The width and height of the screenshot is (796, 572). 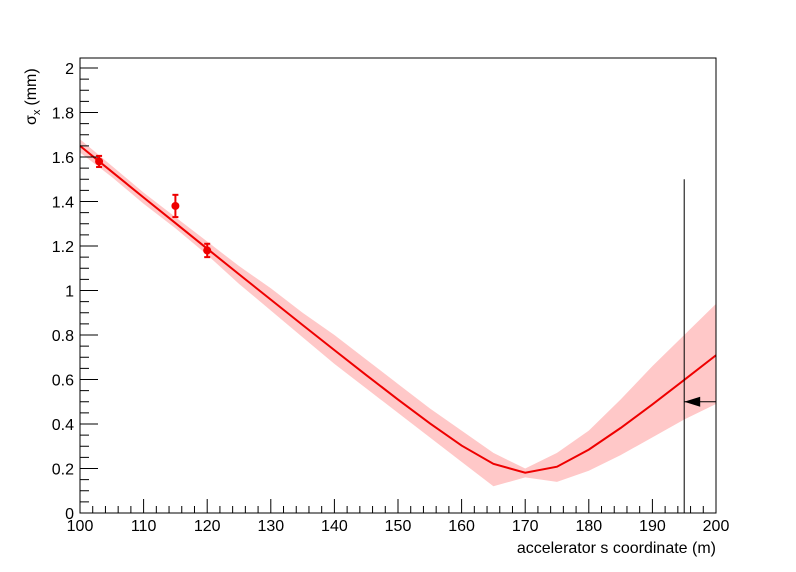 I want to click on y-axis-label: σx (mm), so click(x=33, y=96).